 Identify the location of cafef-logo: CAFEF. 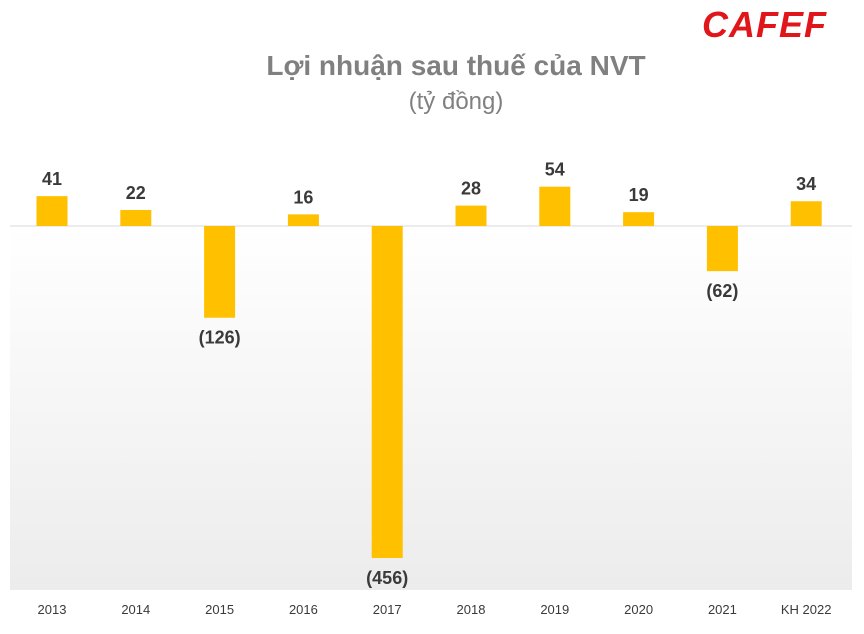
(764, 24).